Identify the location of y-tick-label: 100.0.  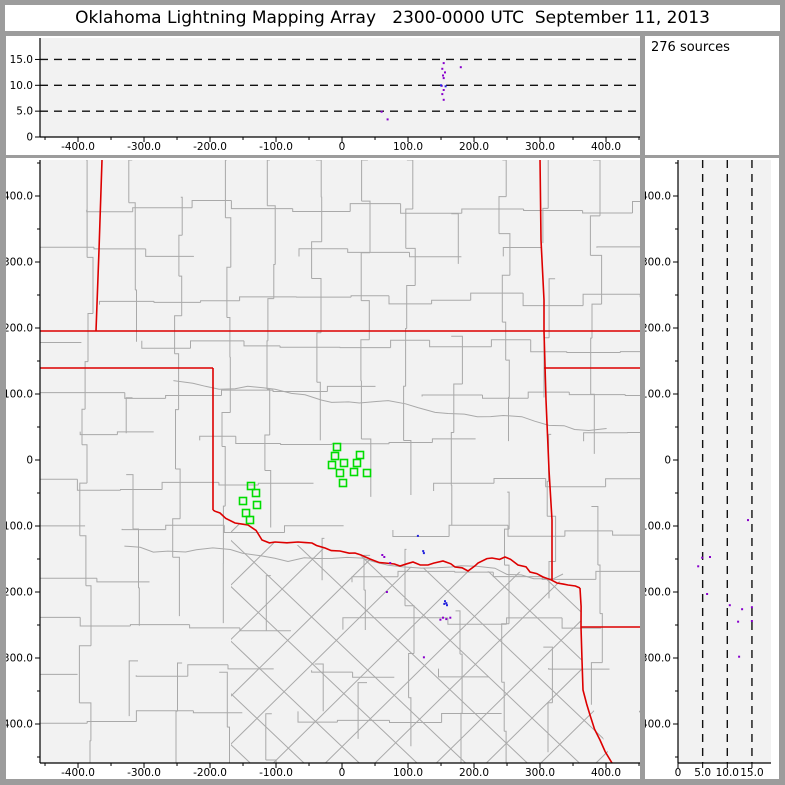
(658, 395).